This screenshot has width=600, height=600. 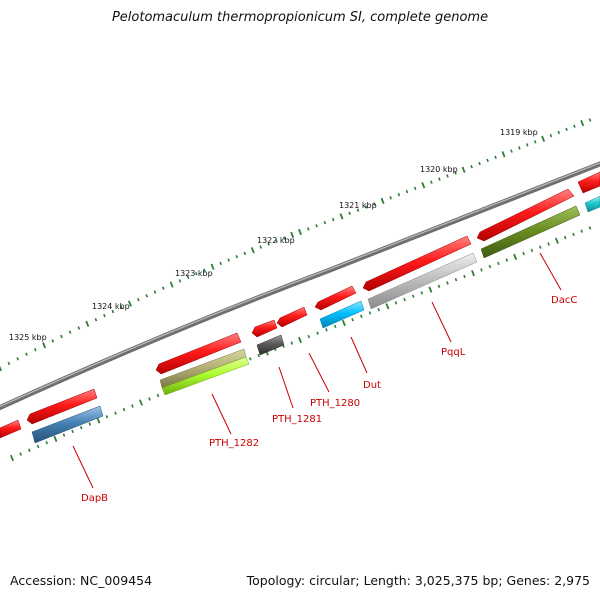 I want to click on gene-label-pqql: PqqL, so click(x=453, y=352).